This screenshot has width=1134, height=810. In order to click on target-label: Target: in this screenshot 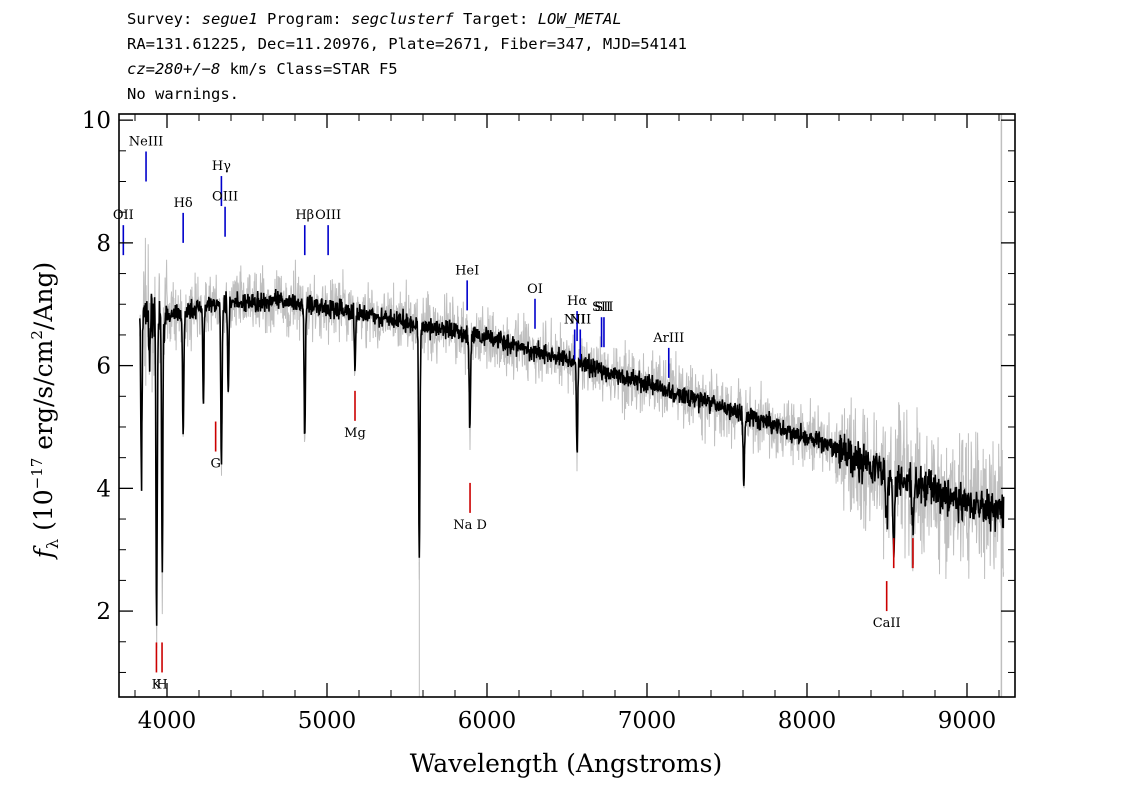, I will do `click(496, 19)`.